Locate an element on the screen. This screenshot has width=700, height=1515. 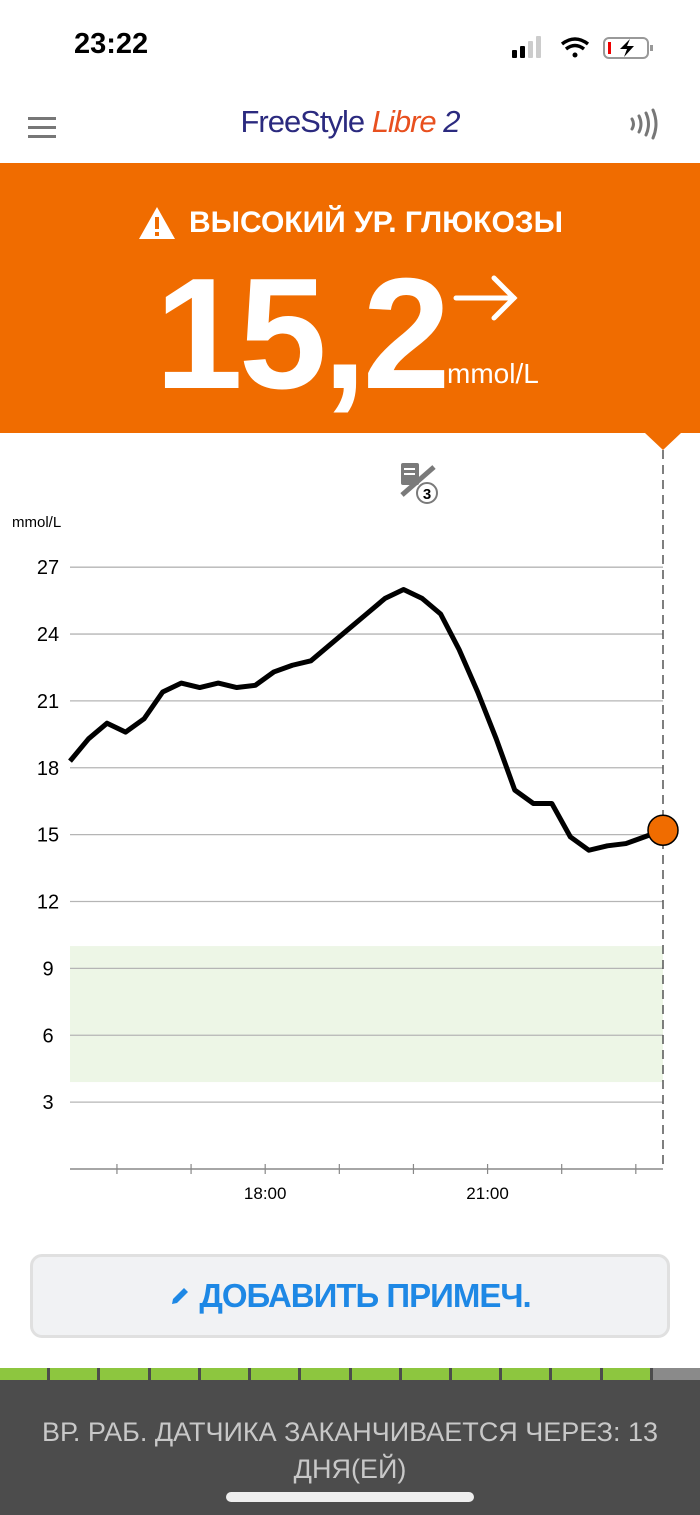
nfc-scan-icon is located at coordinates (645, 124).